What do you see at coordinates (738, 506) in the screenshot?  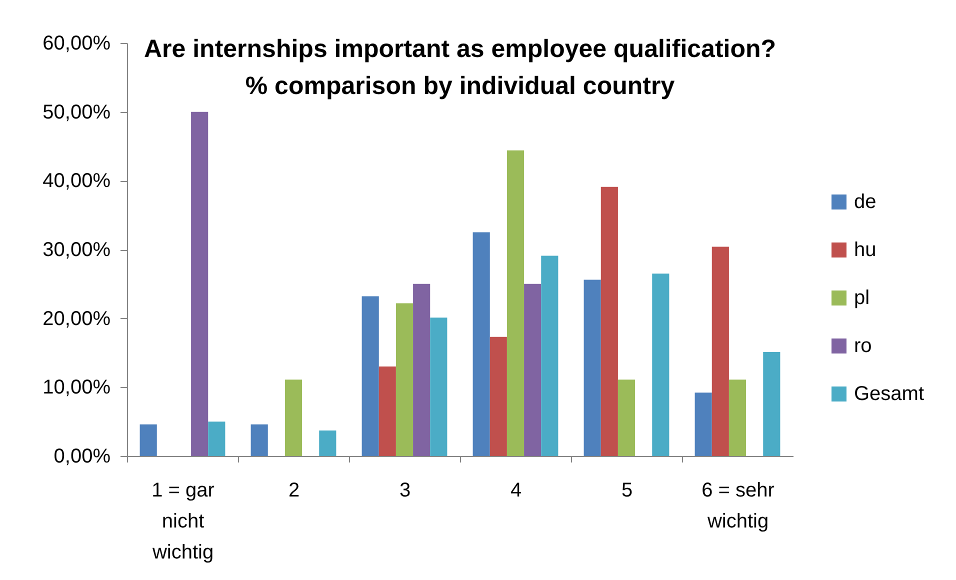 I see `x-tick-label: 6 = sehr wichtig` at bounding box center [738, 506].